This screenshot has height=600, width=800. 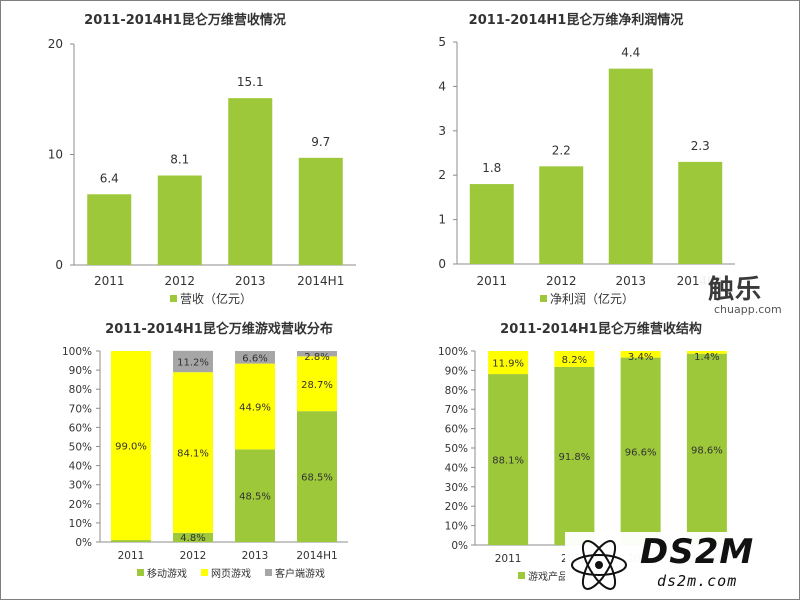 I want to click on chart2-data-label: 4.4, so click(x=630, y=53).